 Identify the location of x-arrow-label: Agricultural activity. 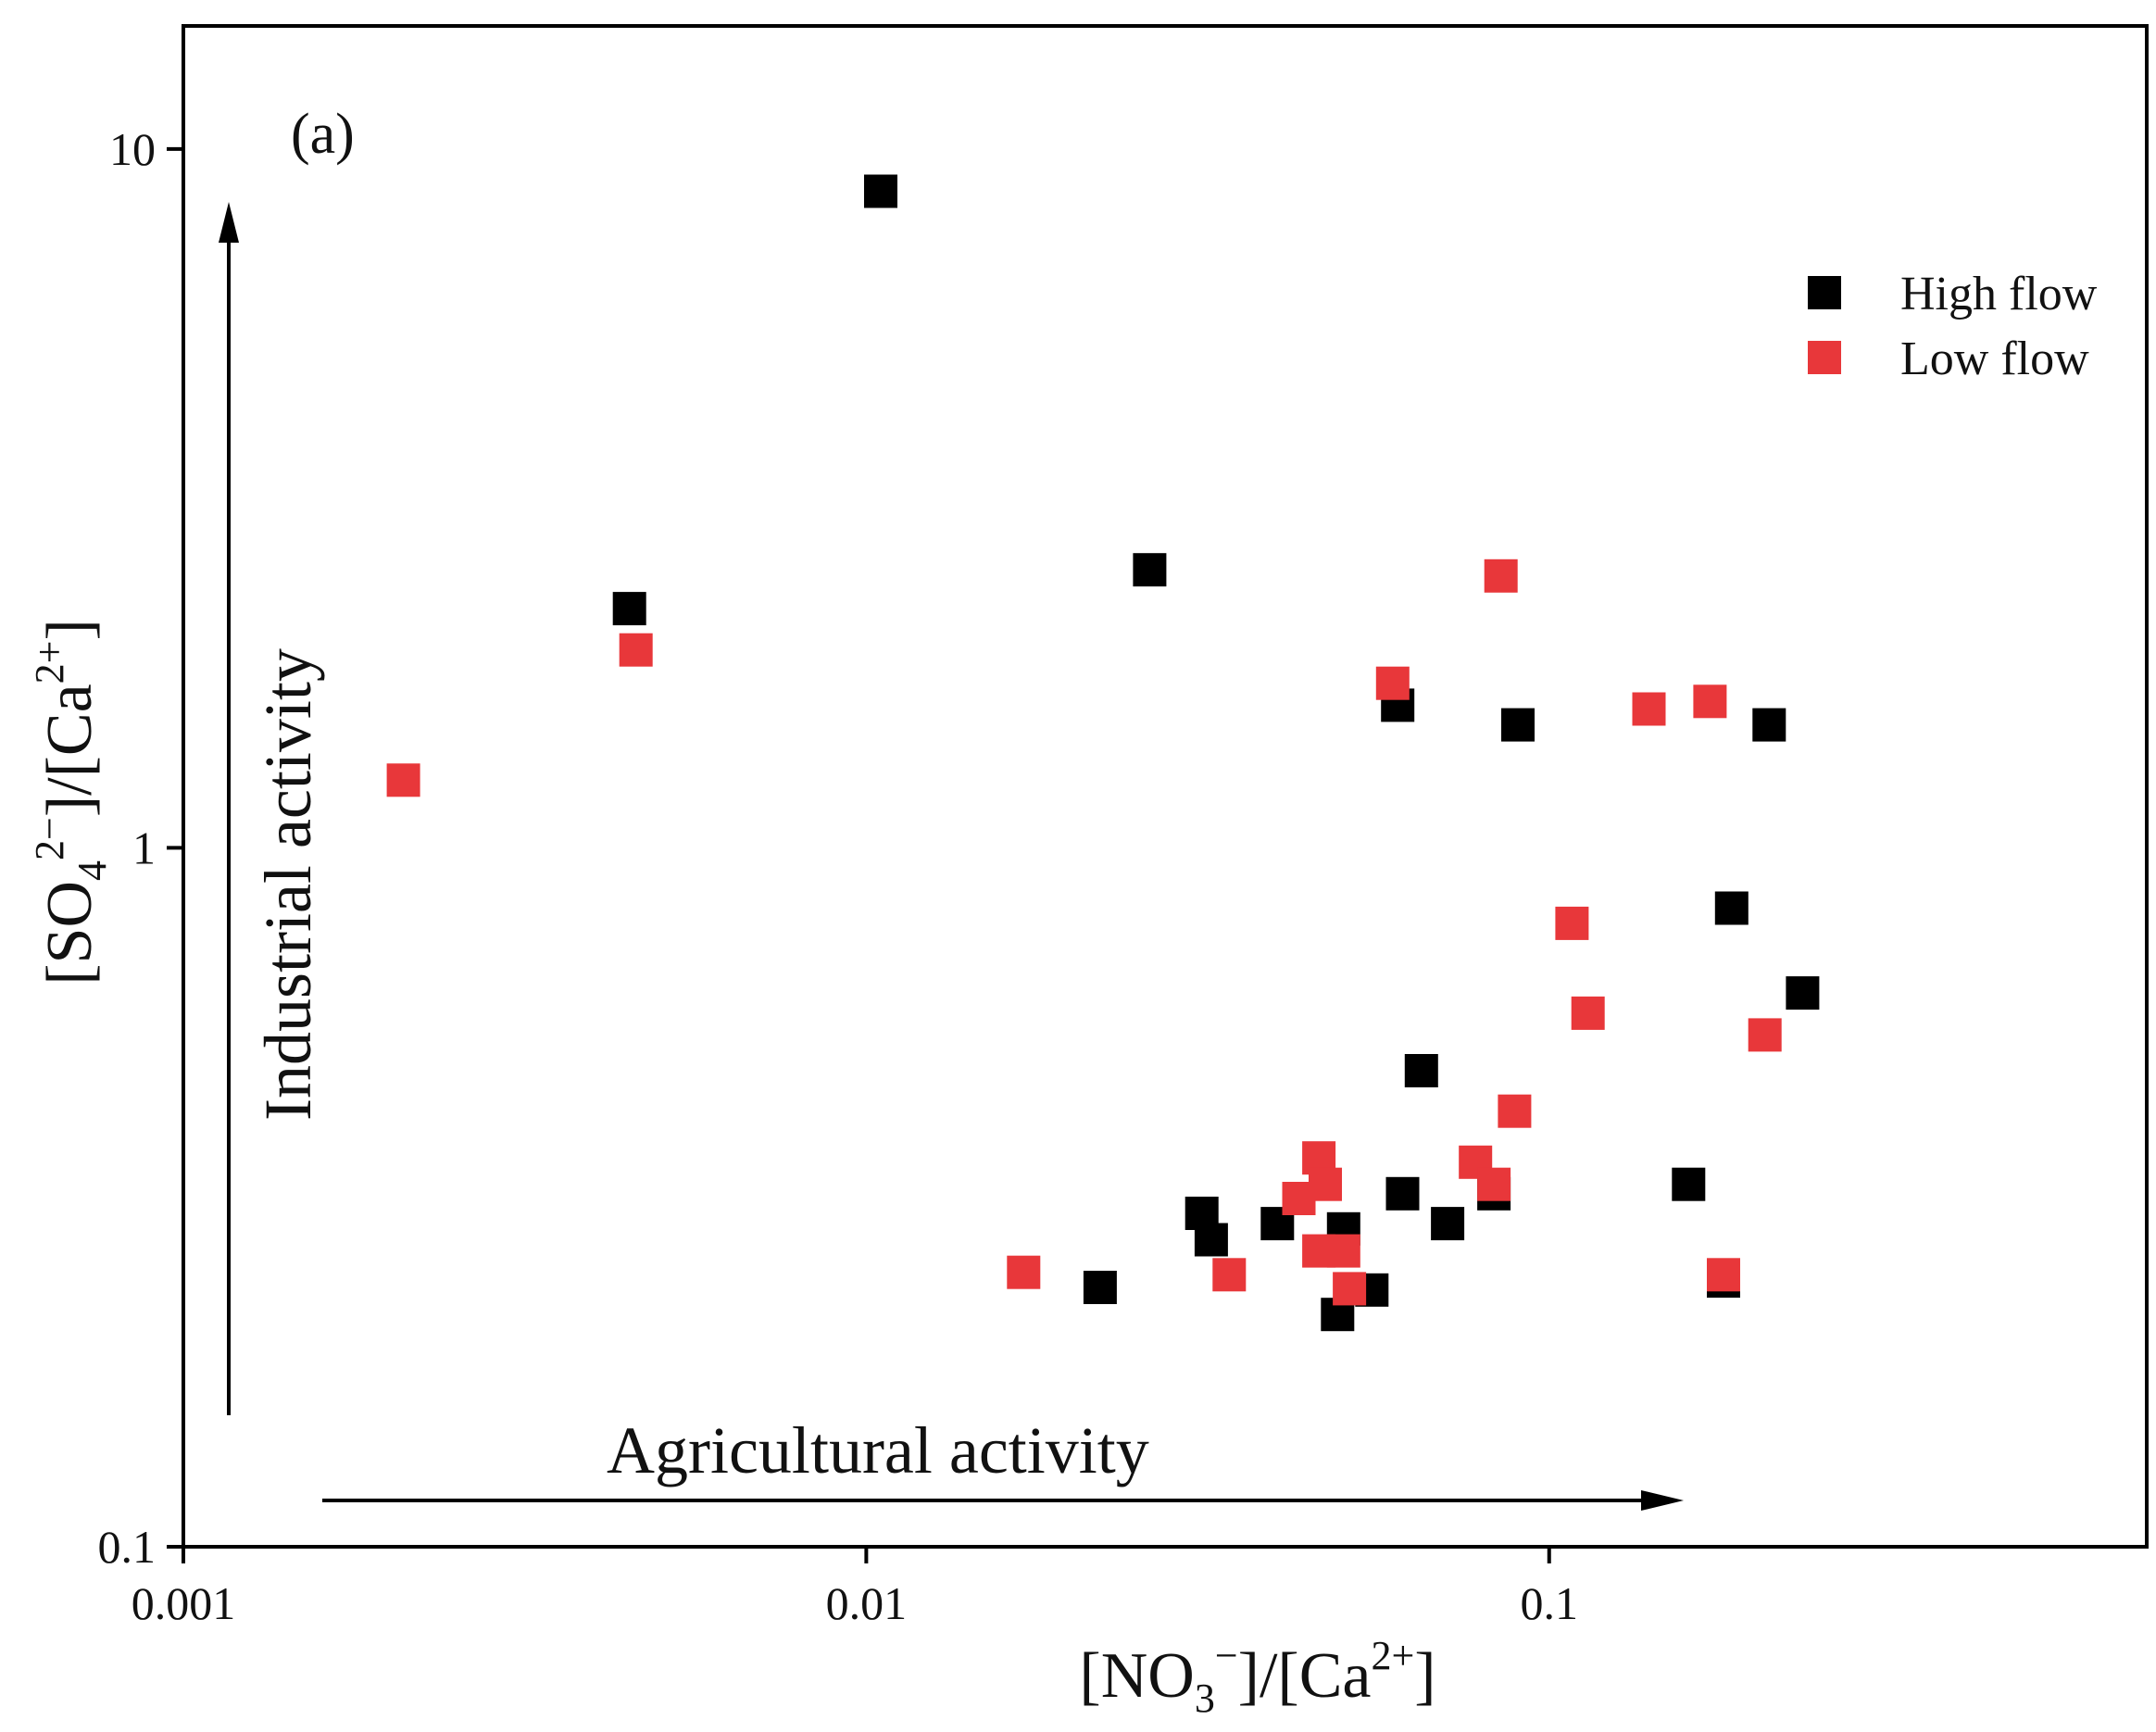
(878, 1450).